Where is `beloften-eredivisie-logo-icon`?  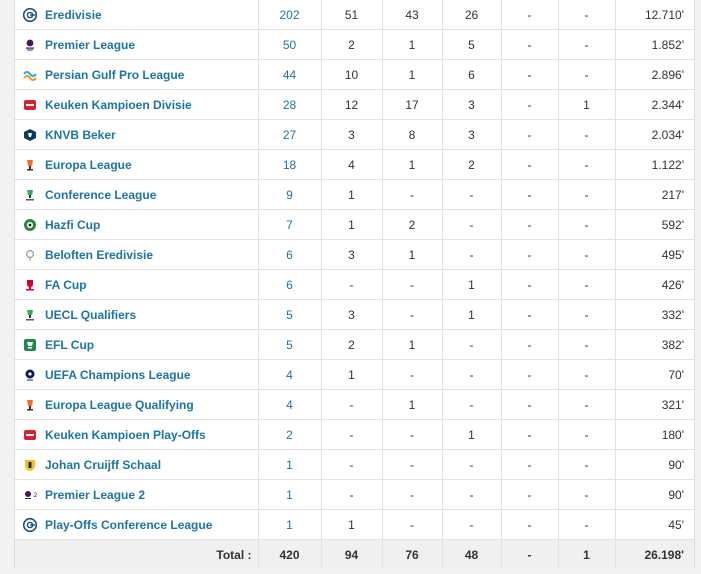
beloften-eredivisie-logo-icon is located at coordinates (30, 254).